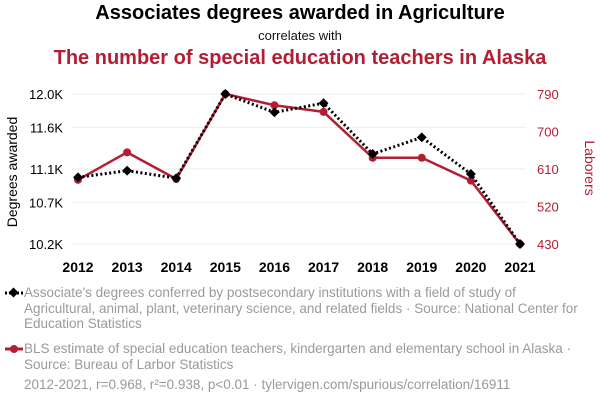  I want to click on legend-circle-line-icon, so click(14, 349).